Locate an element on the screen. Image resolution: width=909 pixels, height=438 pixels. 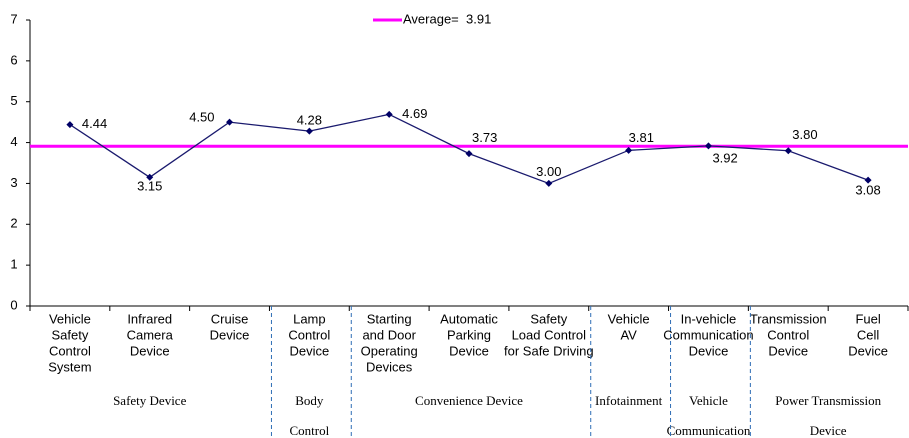
series-line is located at coordinates (469, 149).